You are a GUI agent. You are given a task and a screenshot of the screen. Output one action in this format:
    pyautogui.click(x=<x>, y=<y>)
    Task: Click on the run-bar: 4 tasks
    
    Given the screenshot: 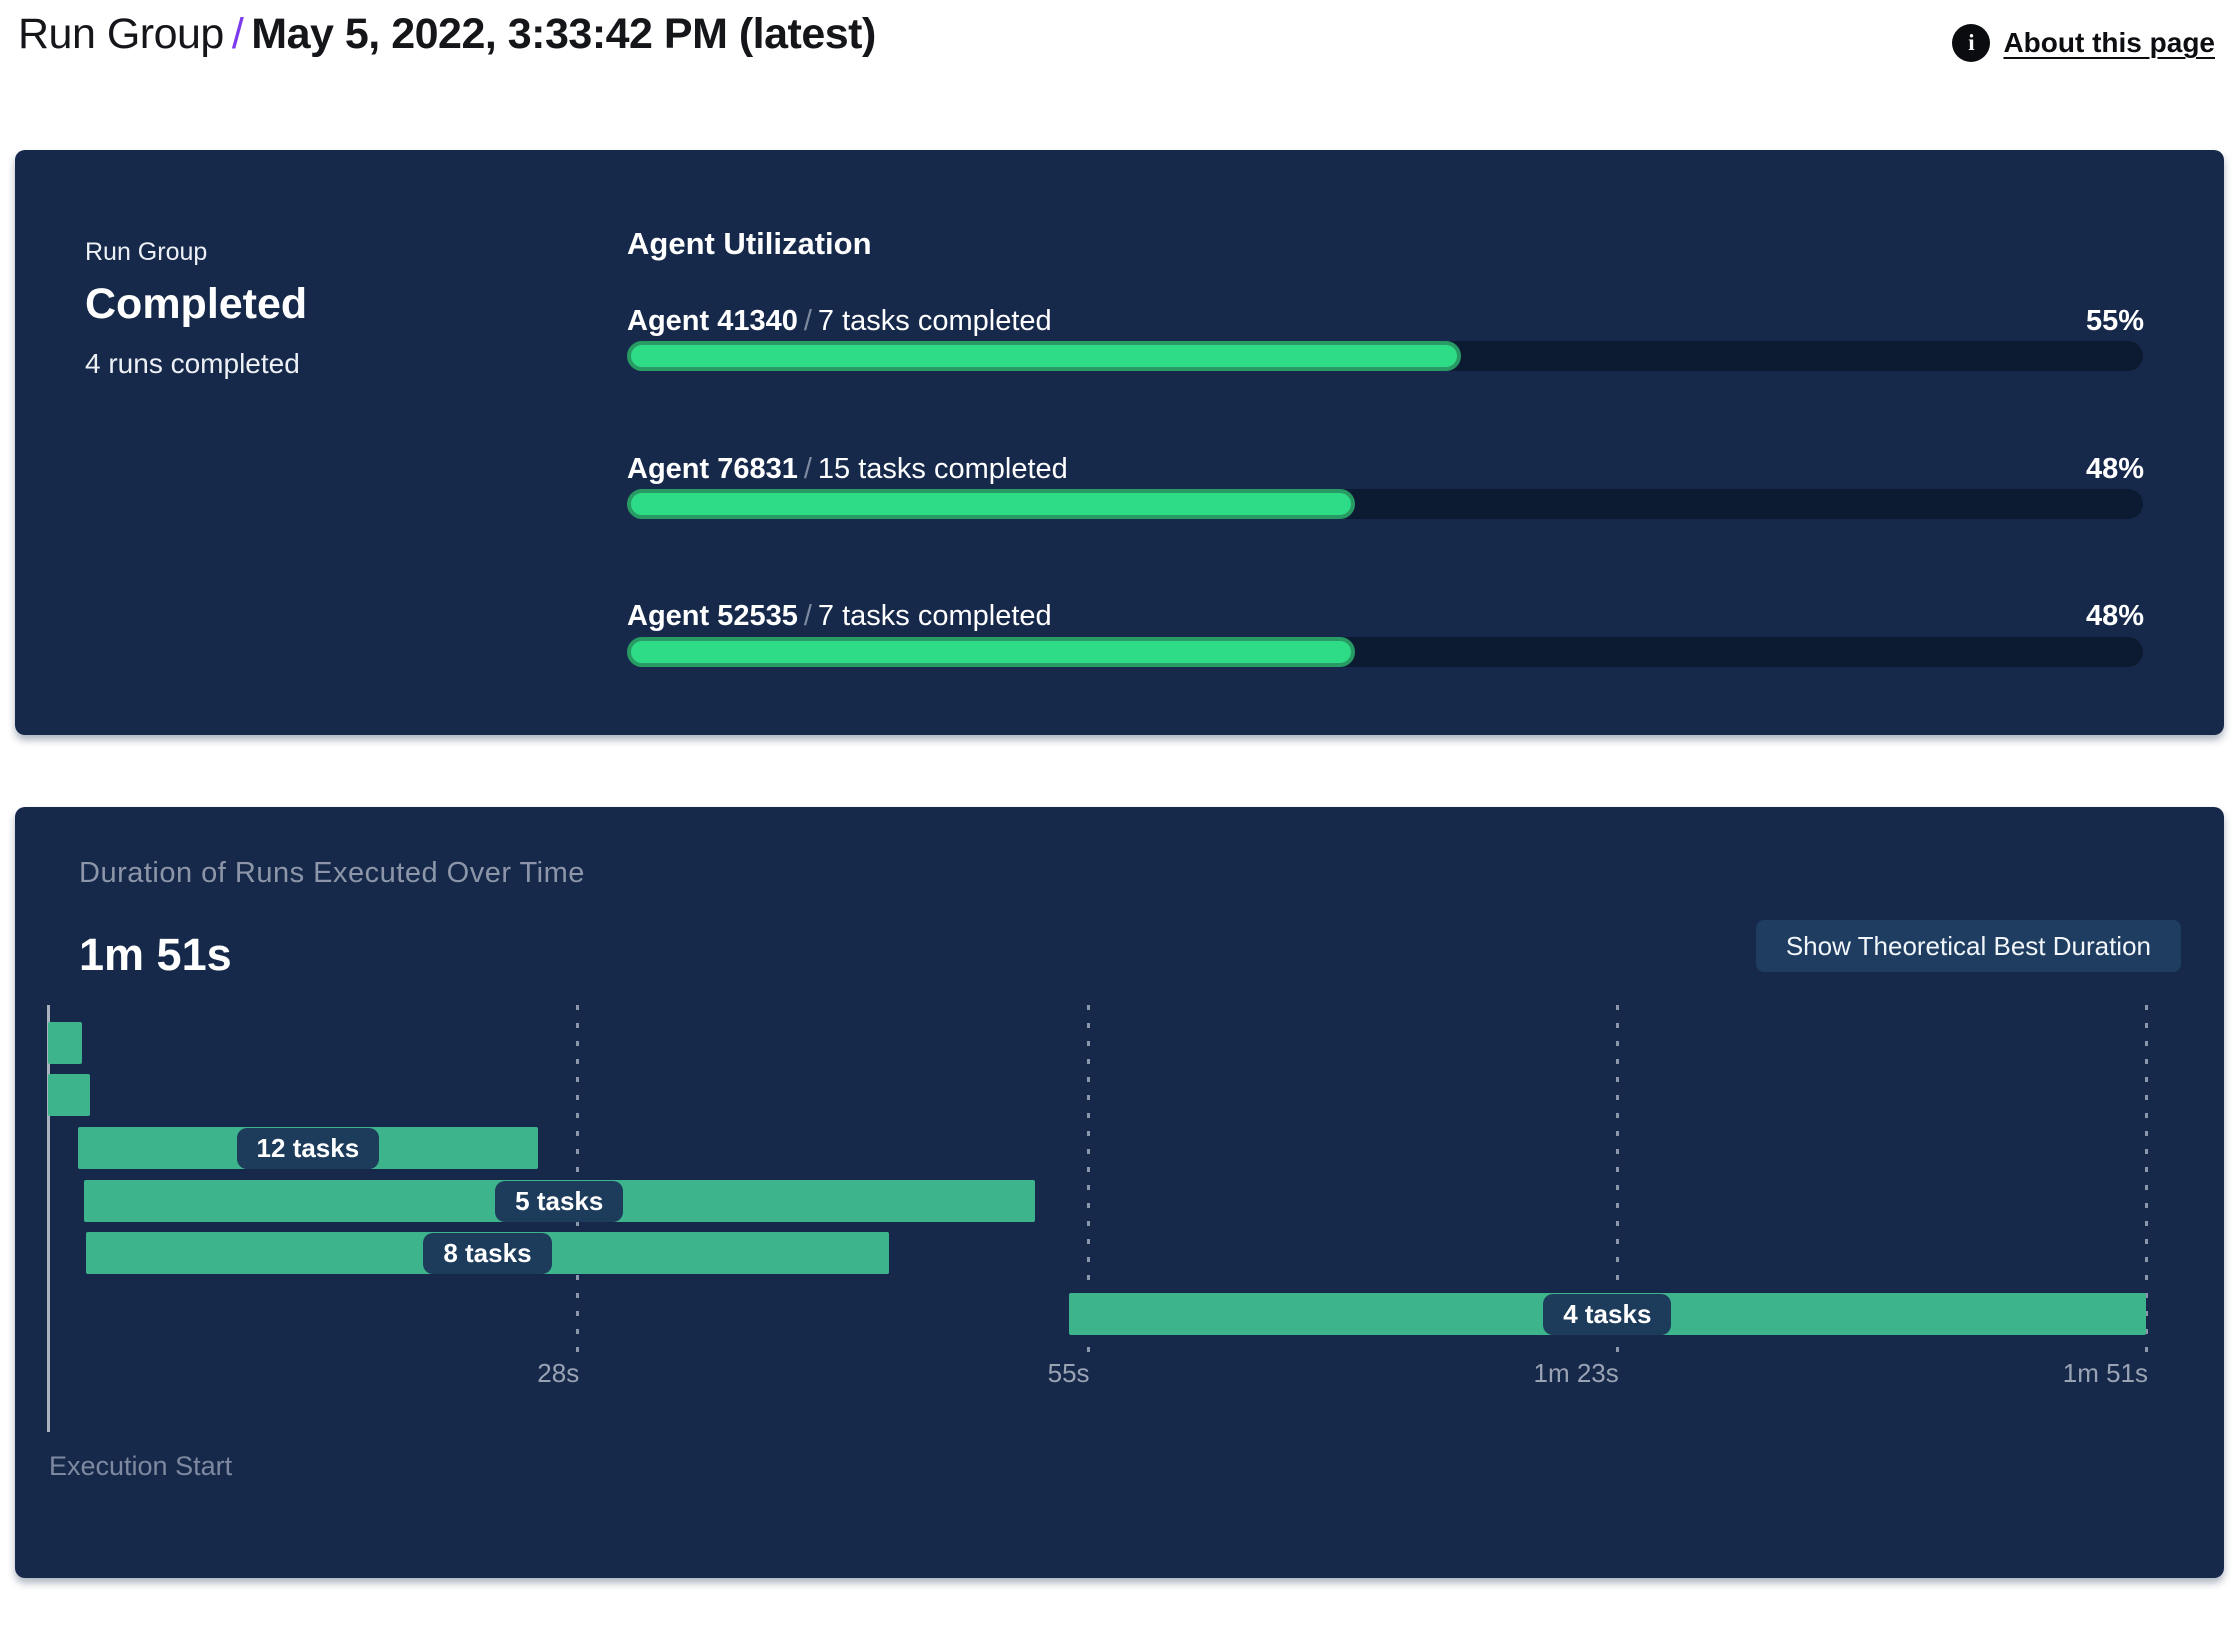 What is the action you would take?
    pyautogui.click(x=1607, y=1314)
    